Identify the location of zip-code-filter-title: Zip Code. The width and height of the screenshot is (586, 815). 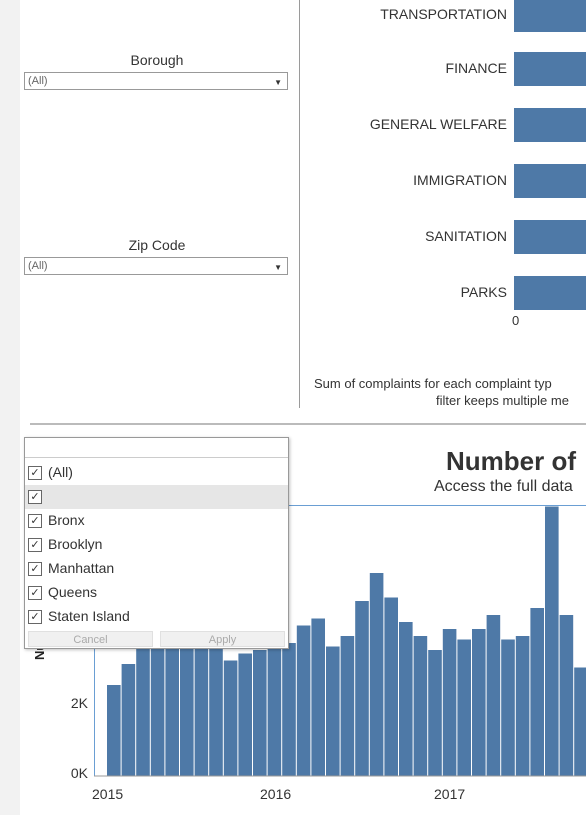
(157, 245).